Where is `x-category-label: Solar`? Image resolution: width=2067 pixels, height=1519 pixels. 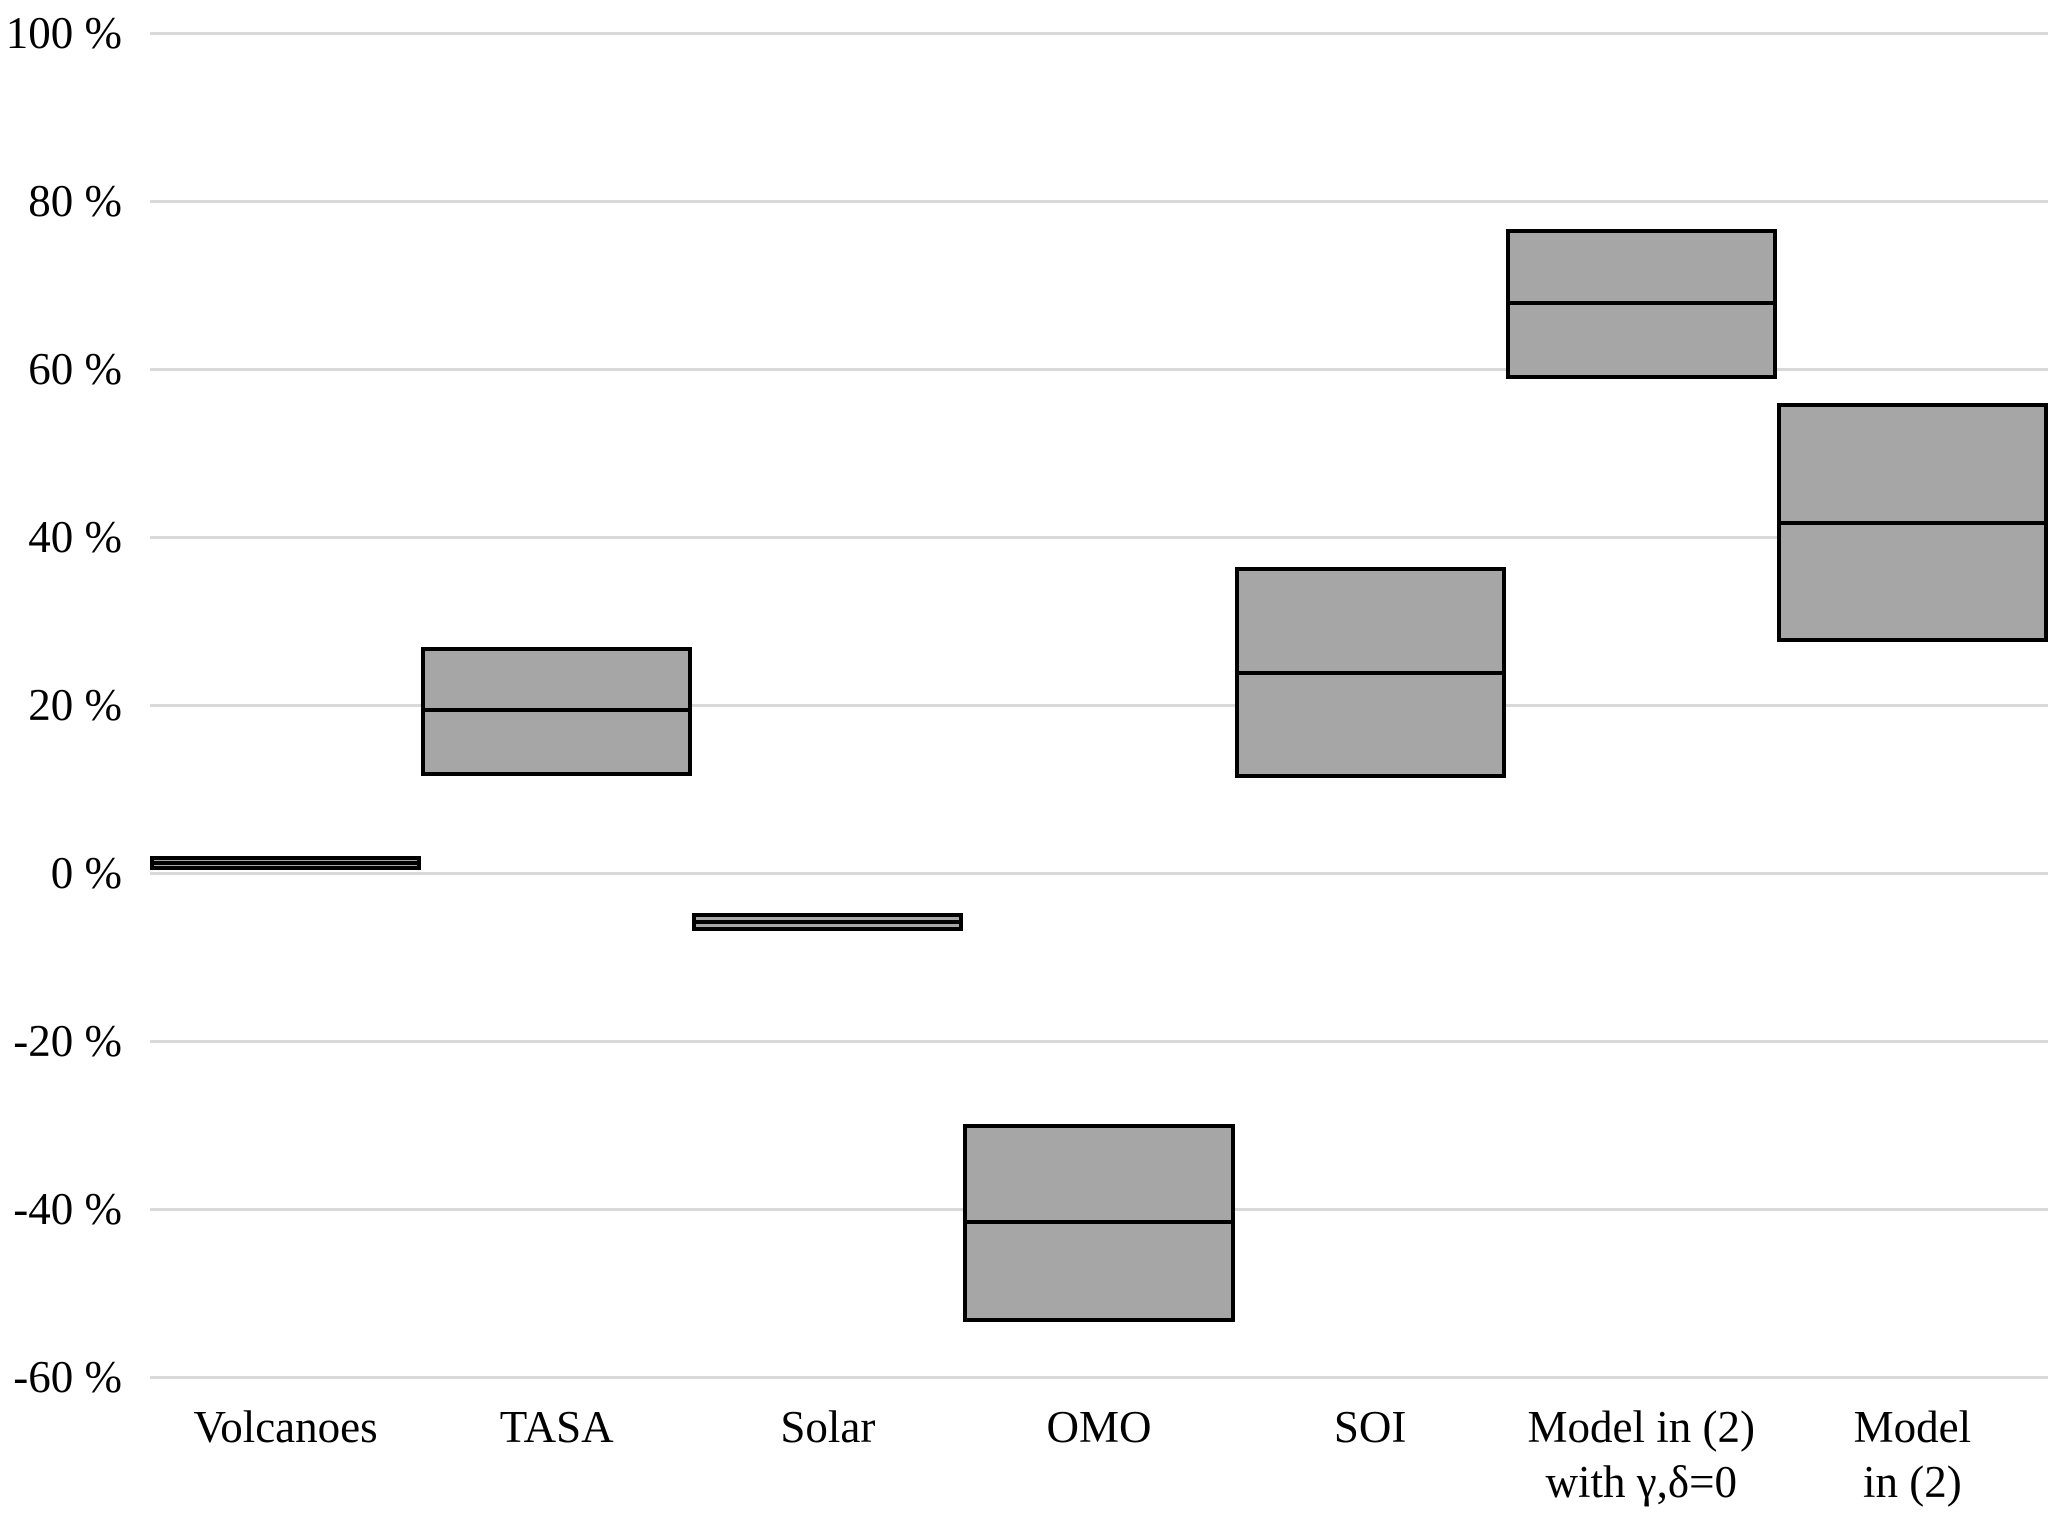
x-category-label: Solar is located at coordinates (828, 1427).